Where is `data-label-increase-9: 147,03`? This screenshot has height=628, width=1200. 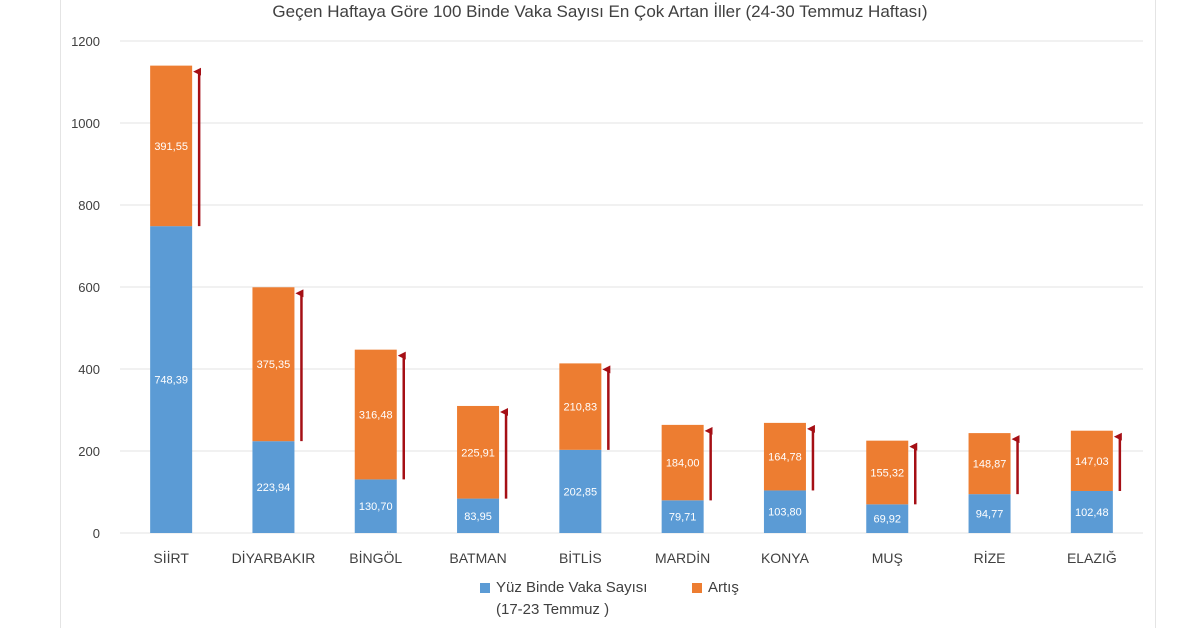
data-label-increase-9: 147,03 is located at coordinates (1092, 462).